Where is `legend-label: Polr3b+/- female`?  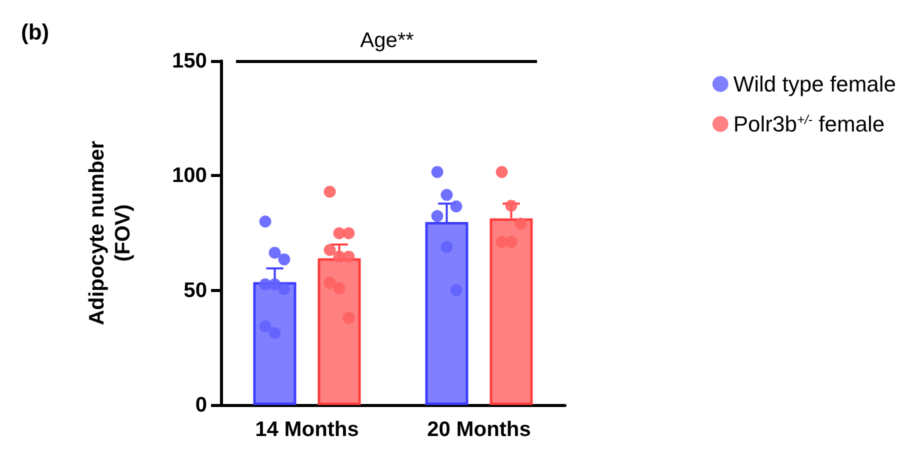
legend-label: Polr3b+/- female is located at coordinates (809, 124).